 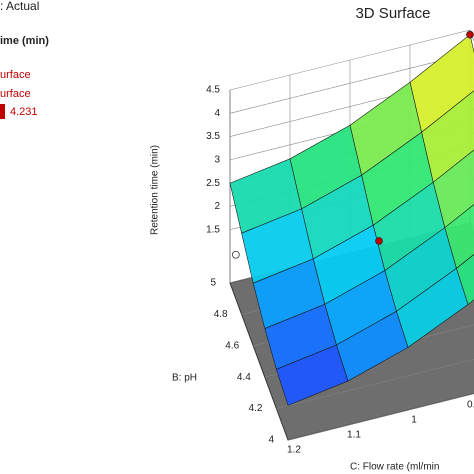 What do you see at coordinates (24, 41) in the screenshot?
I see `panel-line: ime (min)` at bounding box center [24, 41].